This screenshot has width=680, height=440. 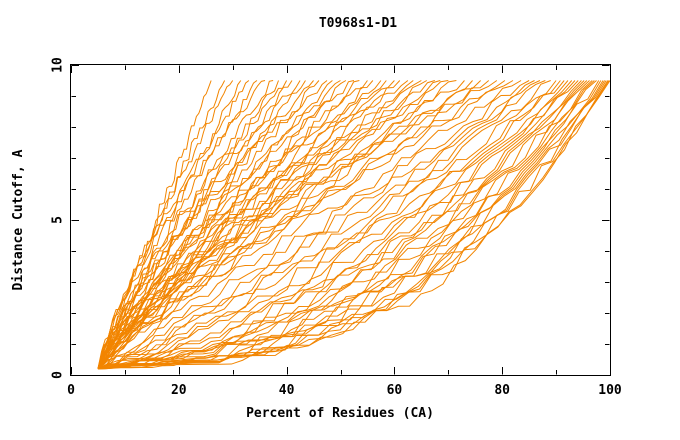 What do you see at coordinates (395, 390) in the screenshot?
I see `x-tick-label: 60` at bounding box center [395, 390].